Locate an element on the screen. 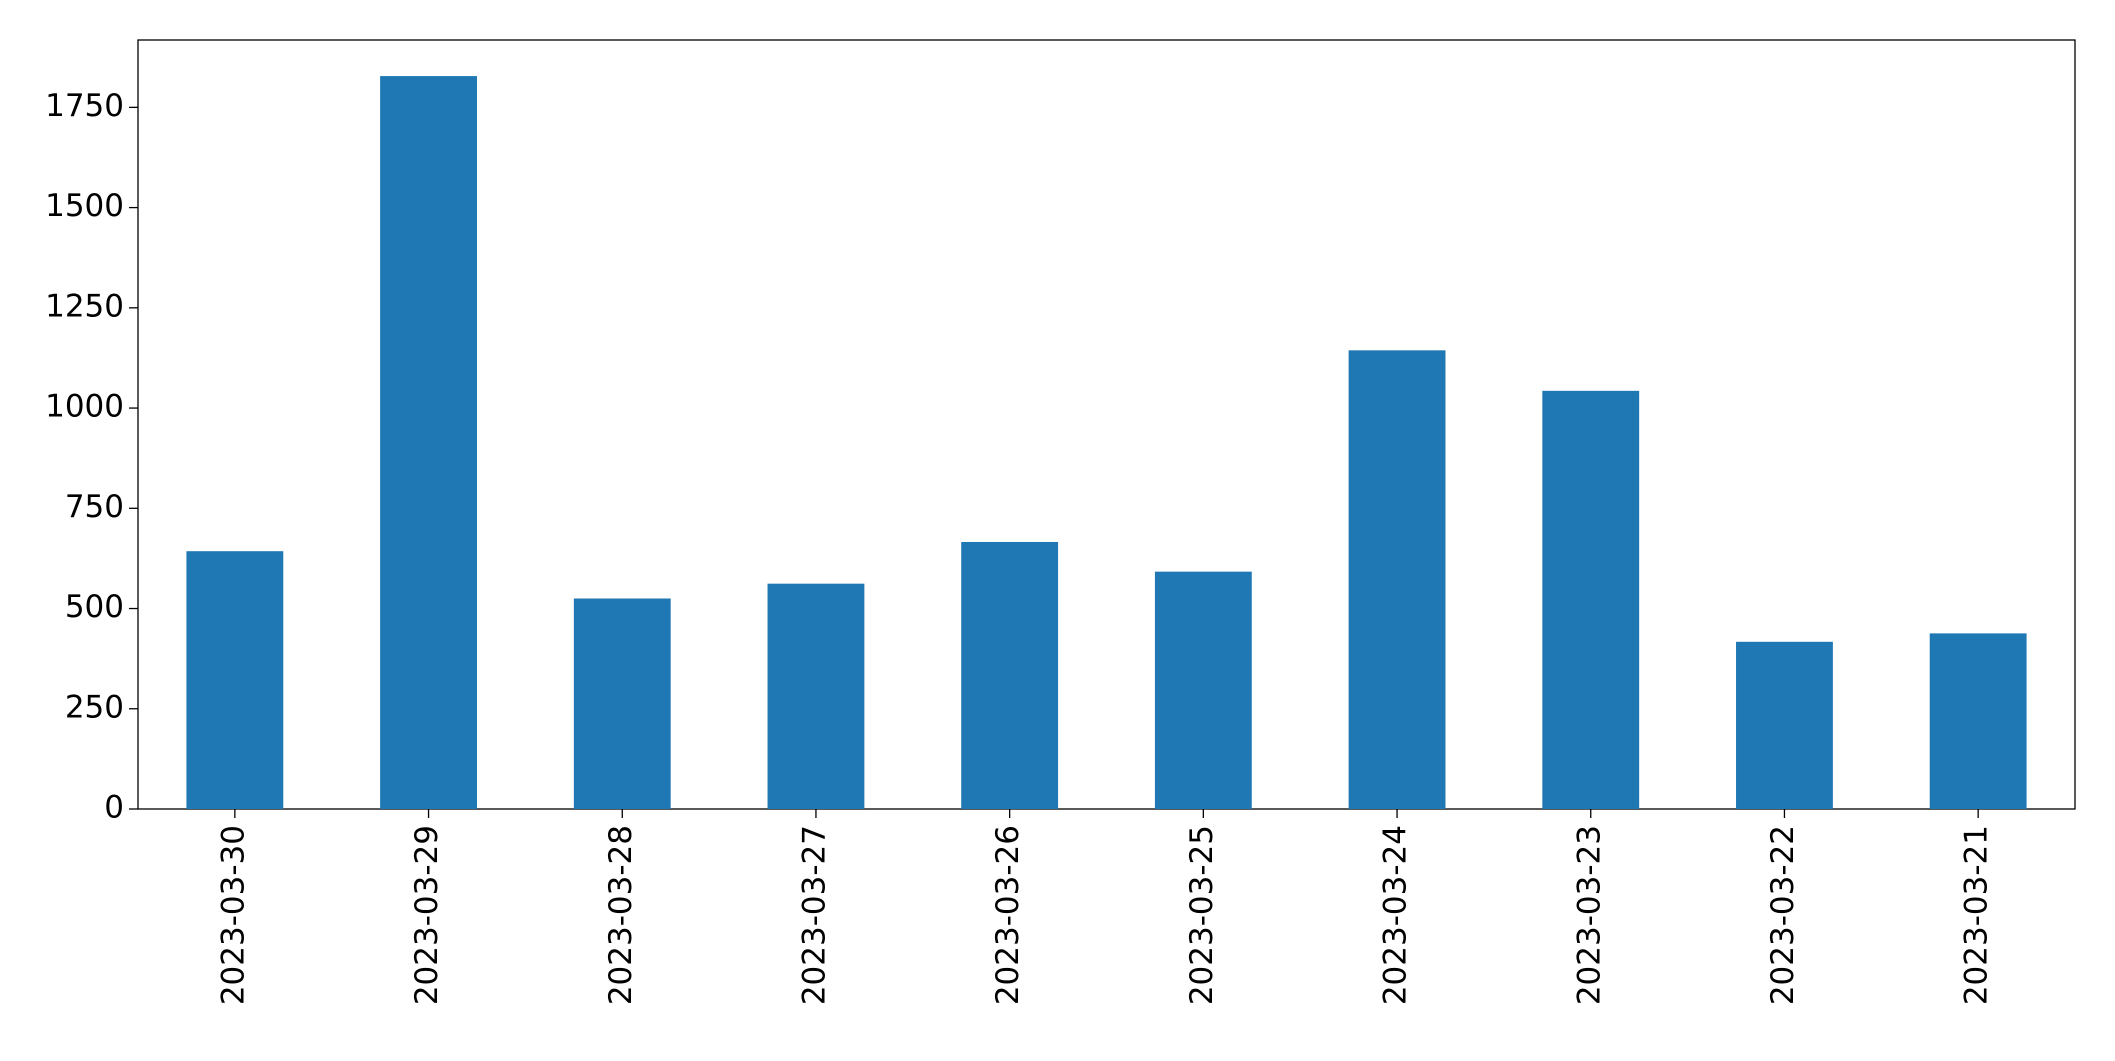  y-tick-label: 1000 is located at coordinates (84, 407).